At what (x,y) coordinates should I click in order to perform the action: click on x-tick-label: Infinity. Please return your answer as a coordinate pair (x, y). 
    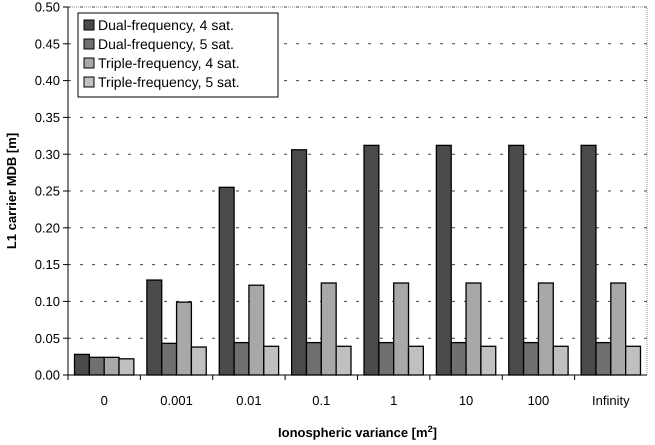
    Looking at the image, I should click on (611, 400).